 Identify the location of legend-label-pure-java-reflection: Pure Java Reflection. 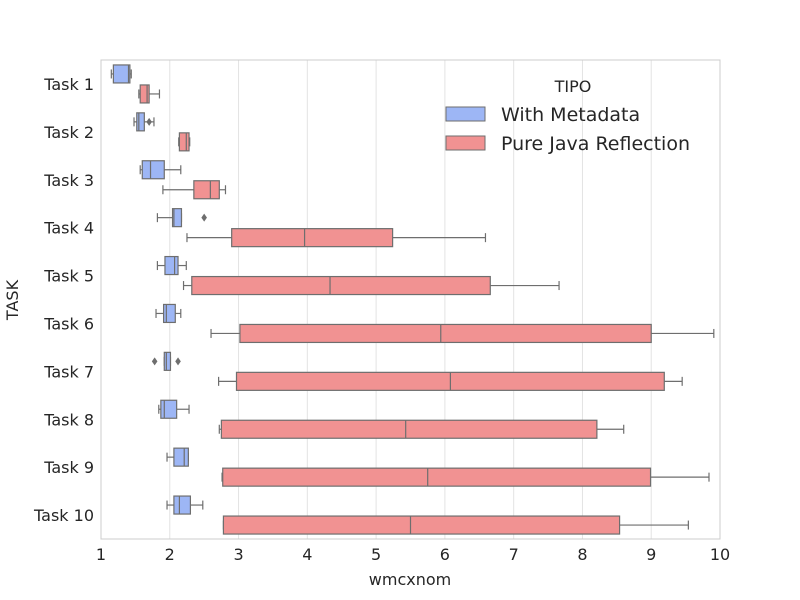
(595, 144).